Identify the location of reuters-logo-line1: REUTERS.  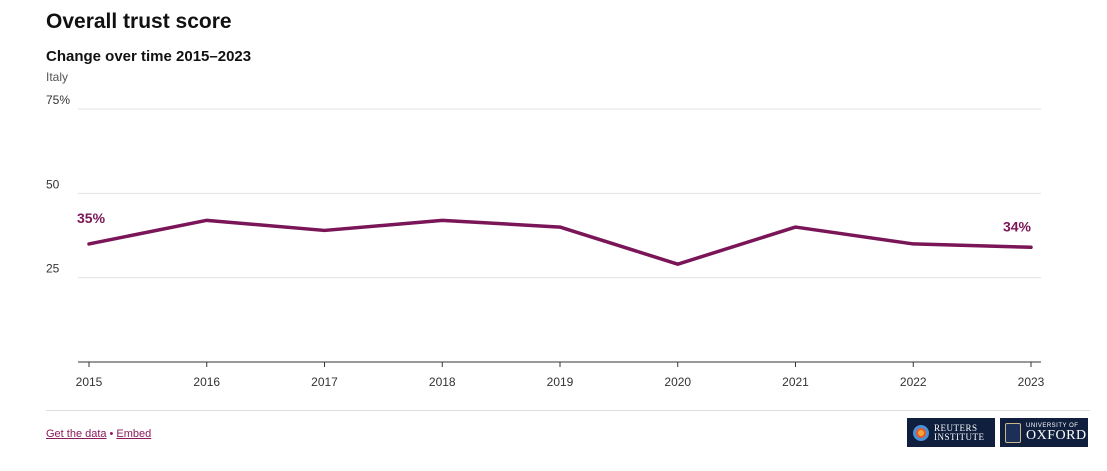
(956, 427).